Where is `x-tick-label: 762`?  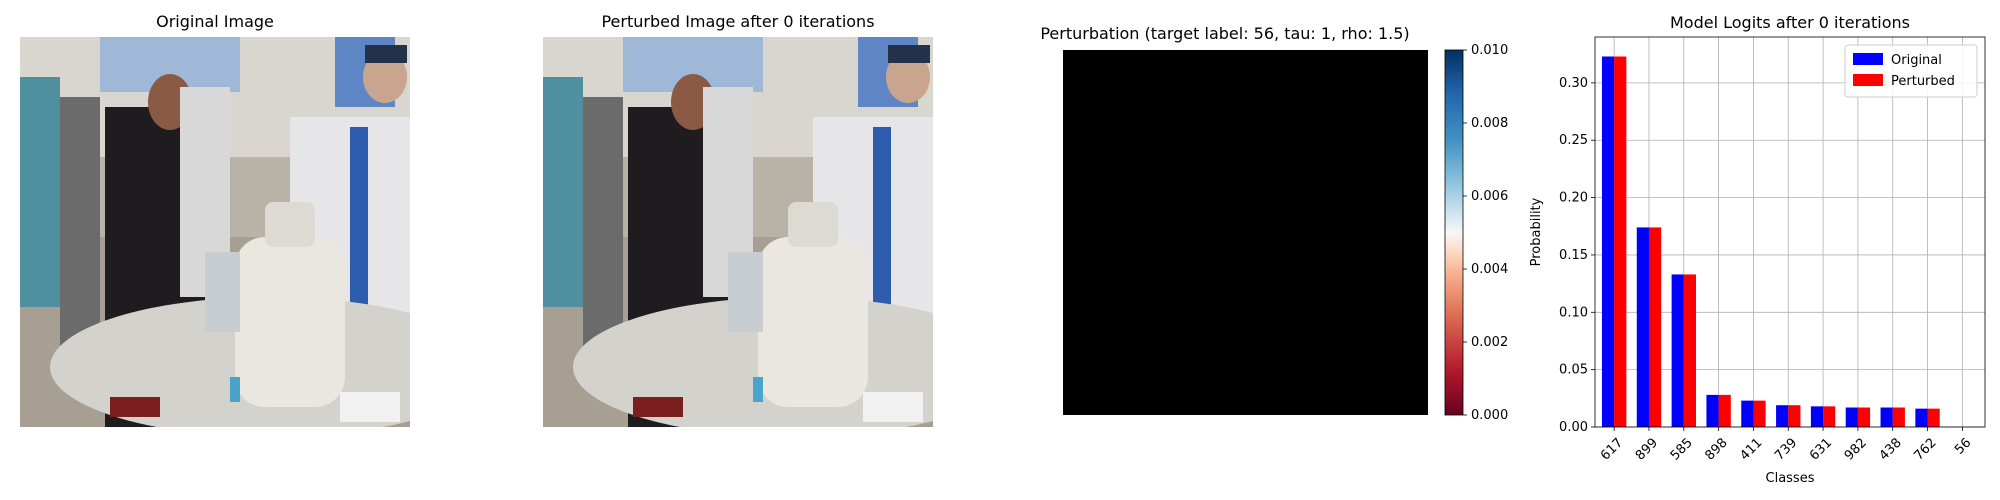
x-tick-label: 762 is located at coordinates (1925, 449).